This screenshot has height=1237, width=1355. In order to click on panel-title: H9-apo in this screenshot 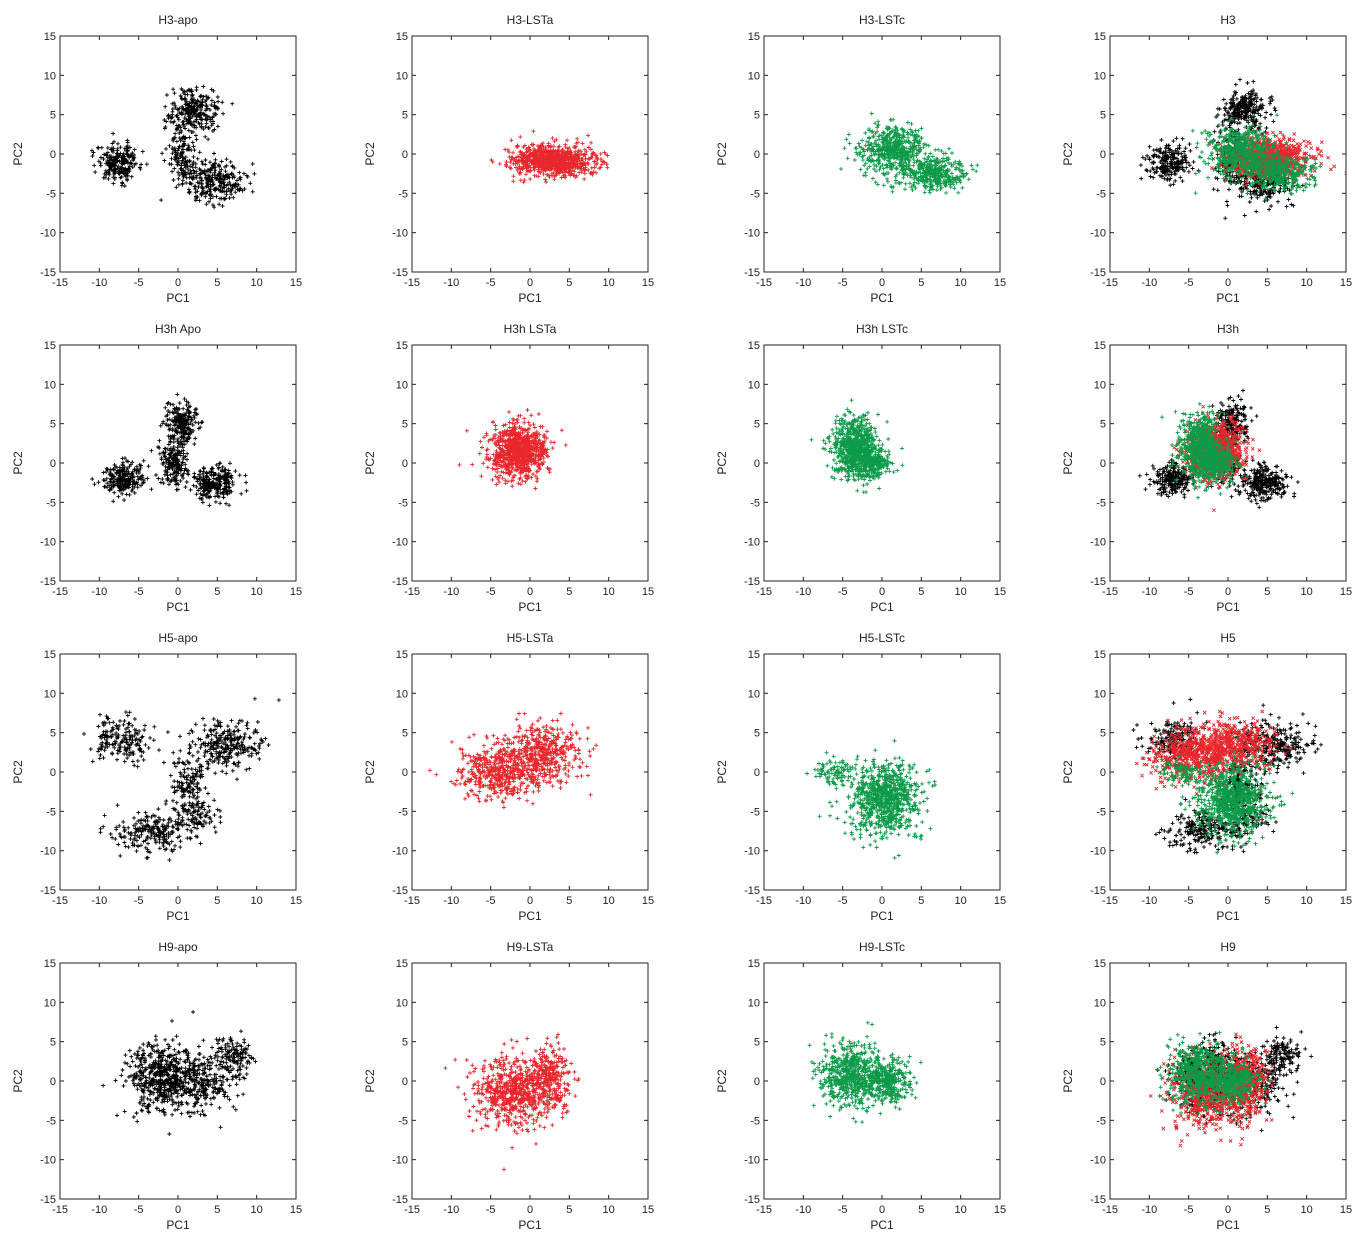, I will do `click(178, 947)`.